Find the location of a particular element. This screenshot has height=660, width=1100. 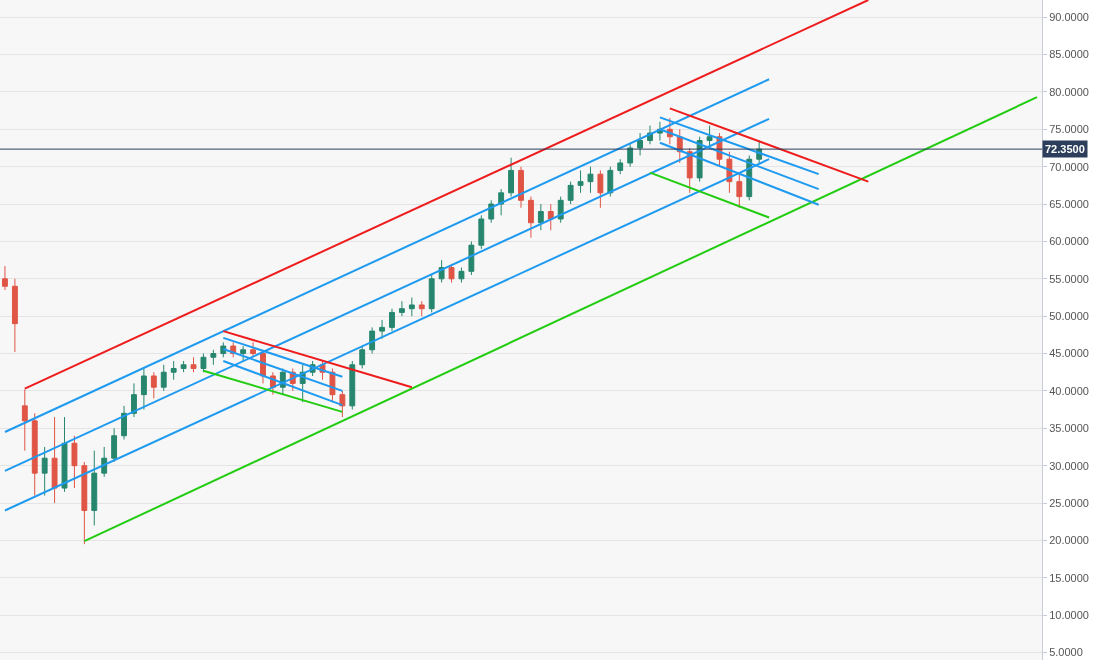

y-tick-label: 35.0000 is located at coordinates (1069, 428).